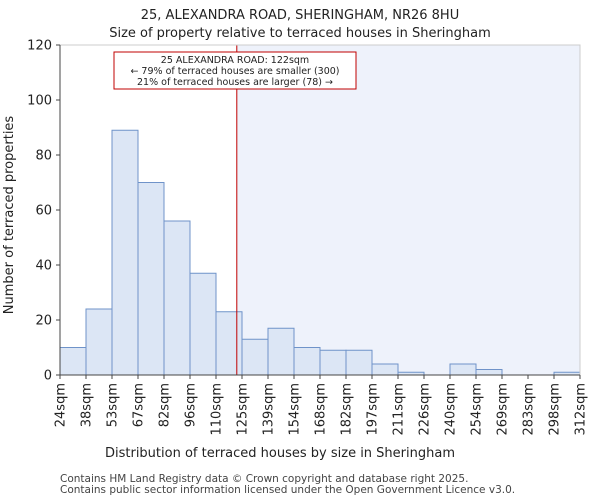 This screenshot has height=500, width=600. What do you see at coordinates (269, 409) in the screenshot?
I see `x-tick-label: 139sqm` at bounding box center [269, 409].